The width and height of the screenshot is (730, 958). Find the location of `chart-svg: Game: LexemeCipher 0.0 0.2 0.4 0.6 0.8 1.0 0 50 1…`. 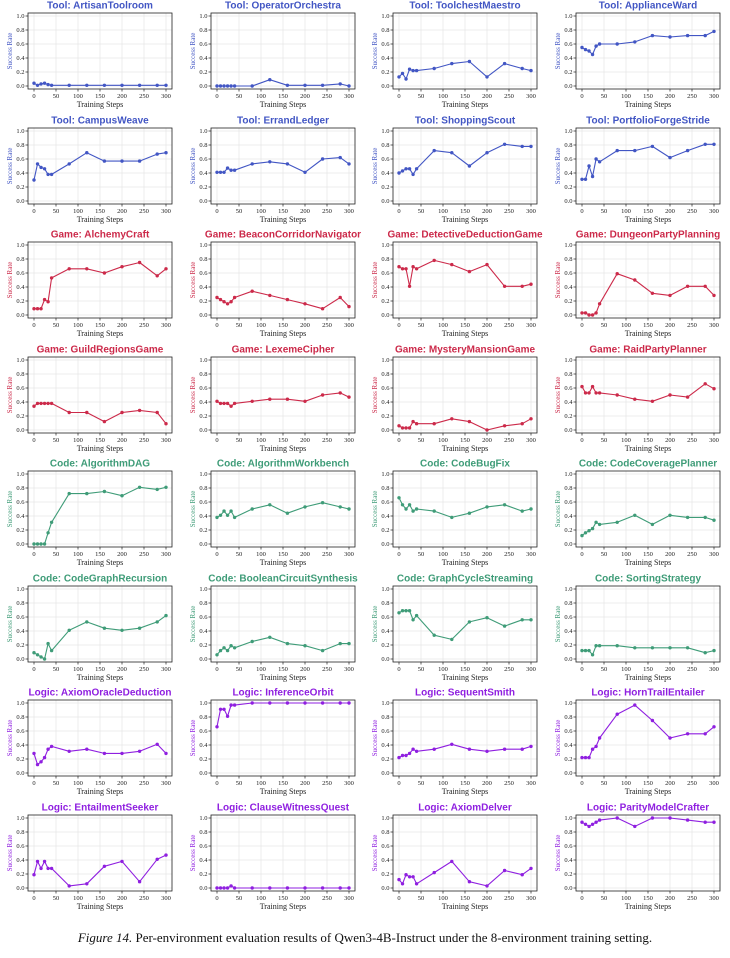

chart-svg: Game: LexemeCipher 0.0 0.2 0.4 0.6 0.8 1.0 0 50 1… is located at coordinates (272, 398).